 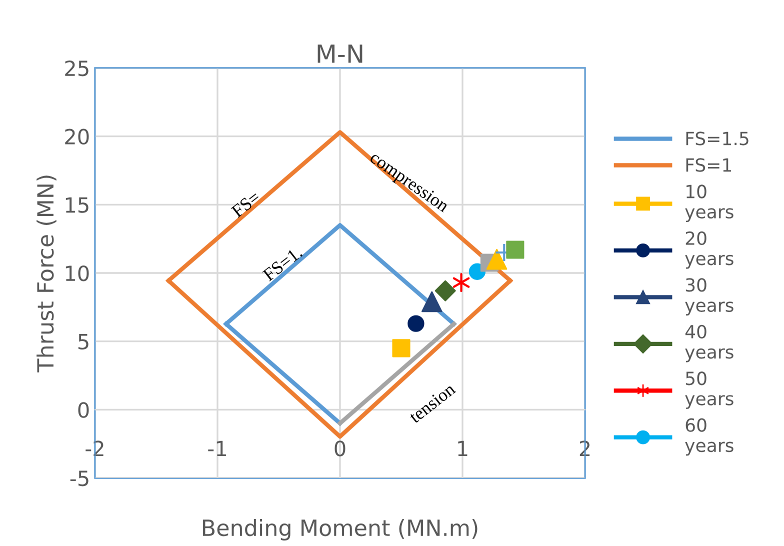 What do you see at coordinates (463, 448) in the screenshot?
I see `x-tick-label: 1` at bounding box center [463, 448].